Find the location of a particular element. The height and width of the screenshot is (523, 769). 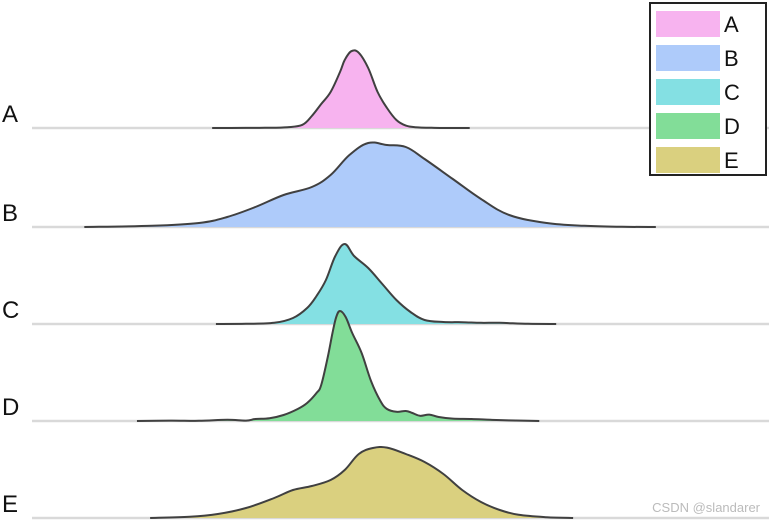

watermark: CSDN @slandarer is located at coordinates (706, 507).